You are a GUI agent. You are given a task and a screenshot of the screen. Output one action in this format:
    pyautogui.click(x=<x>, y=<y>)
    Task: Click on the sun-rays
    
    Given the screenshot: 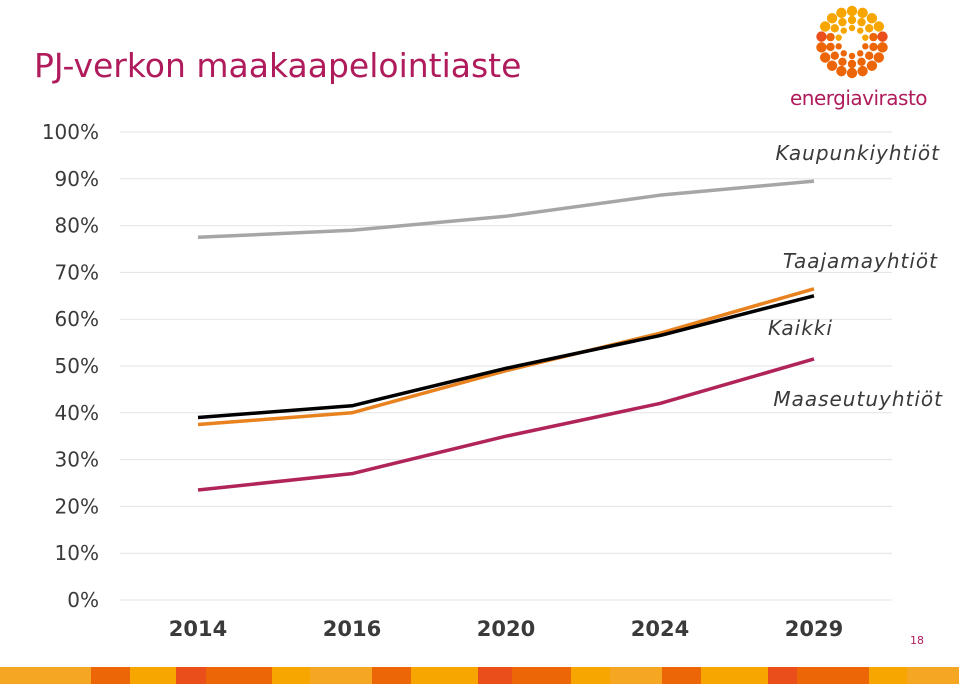 What is the action you would take?
    pyautogui.click(x=852, y=42)
    